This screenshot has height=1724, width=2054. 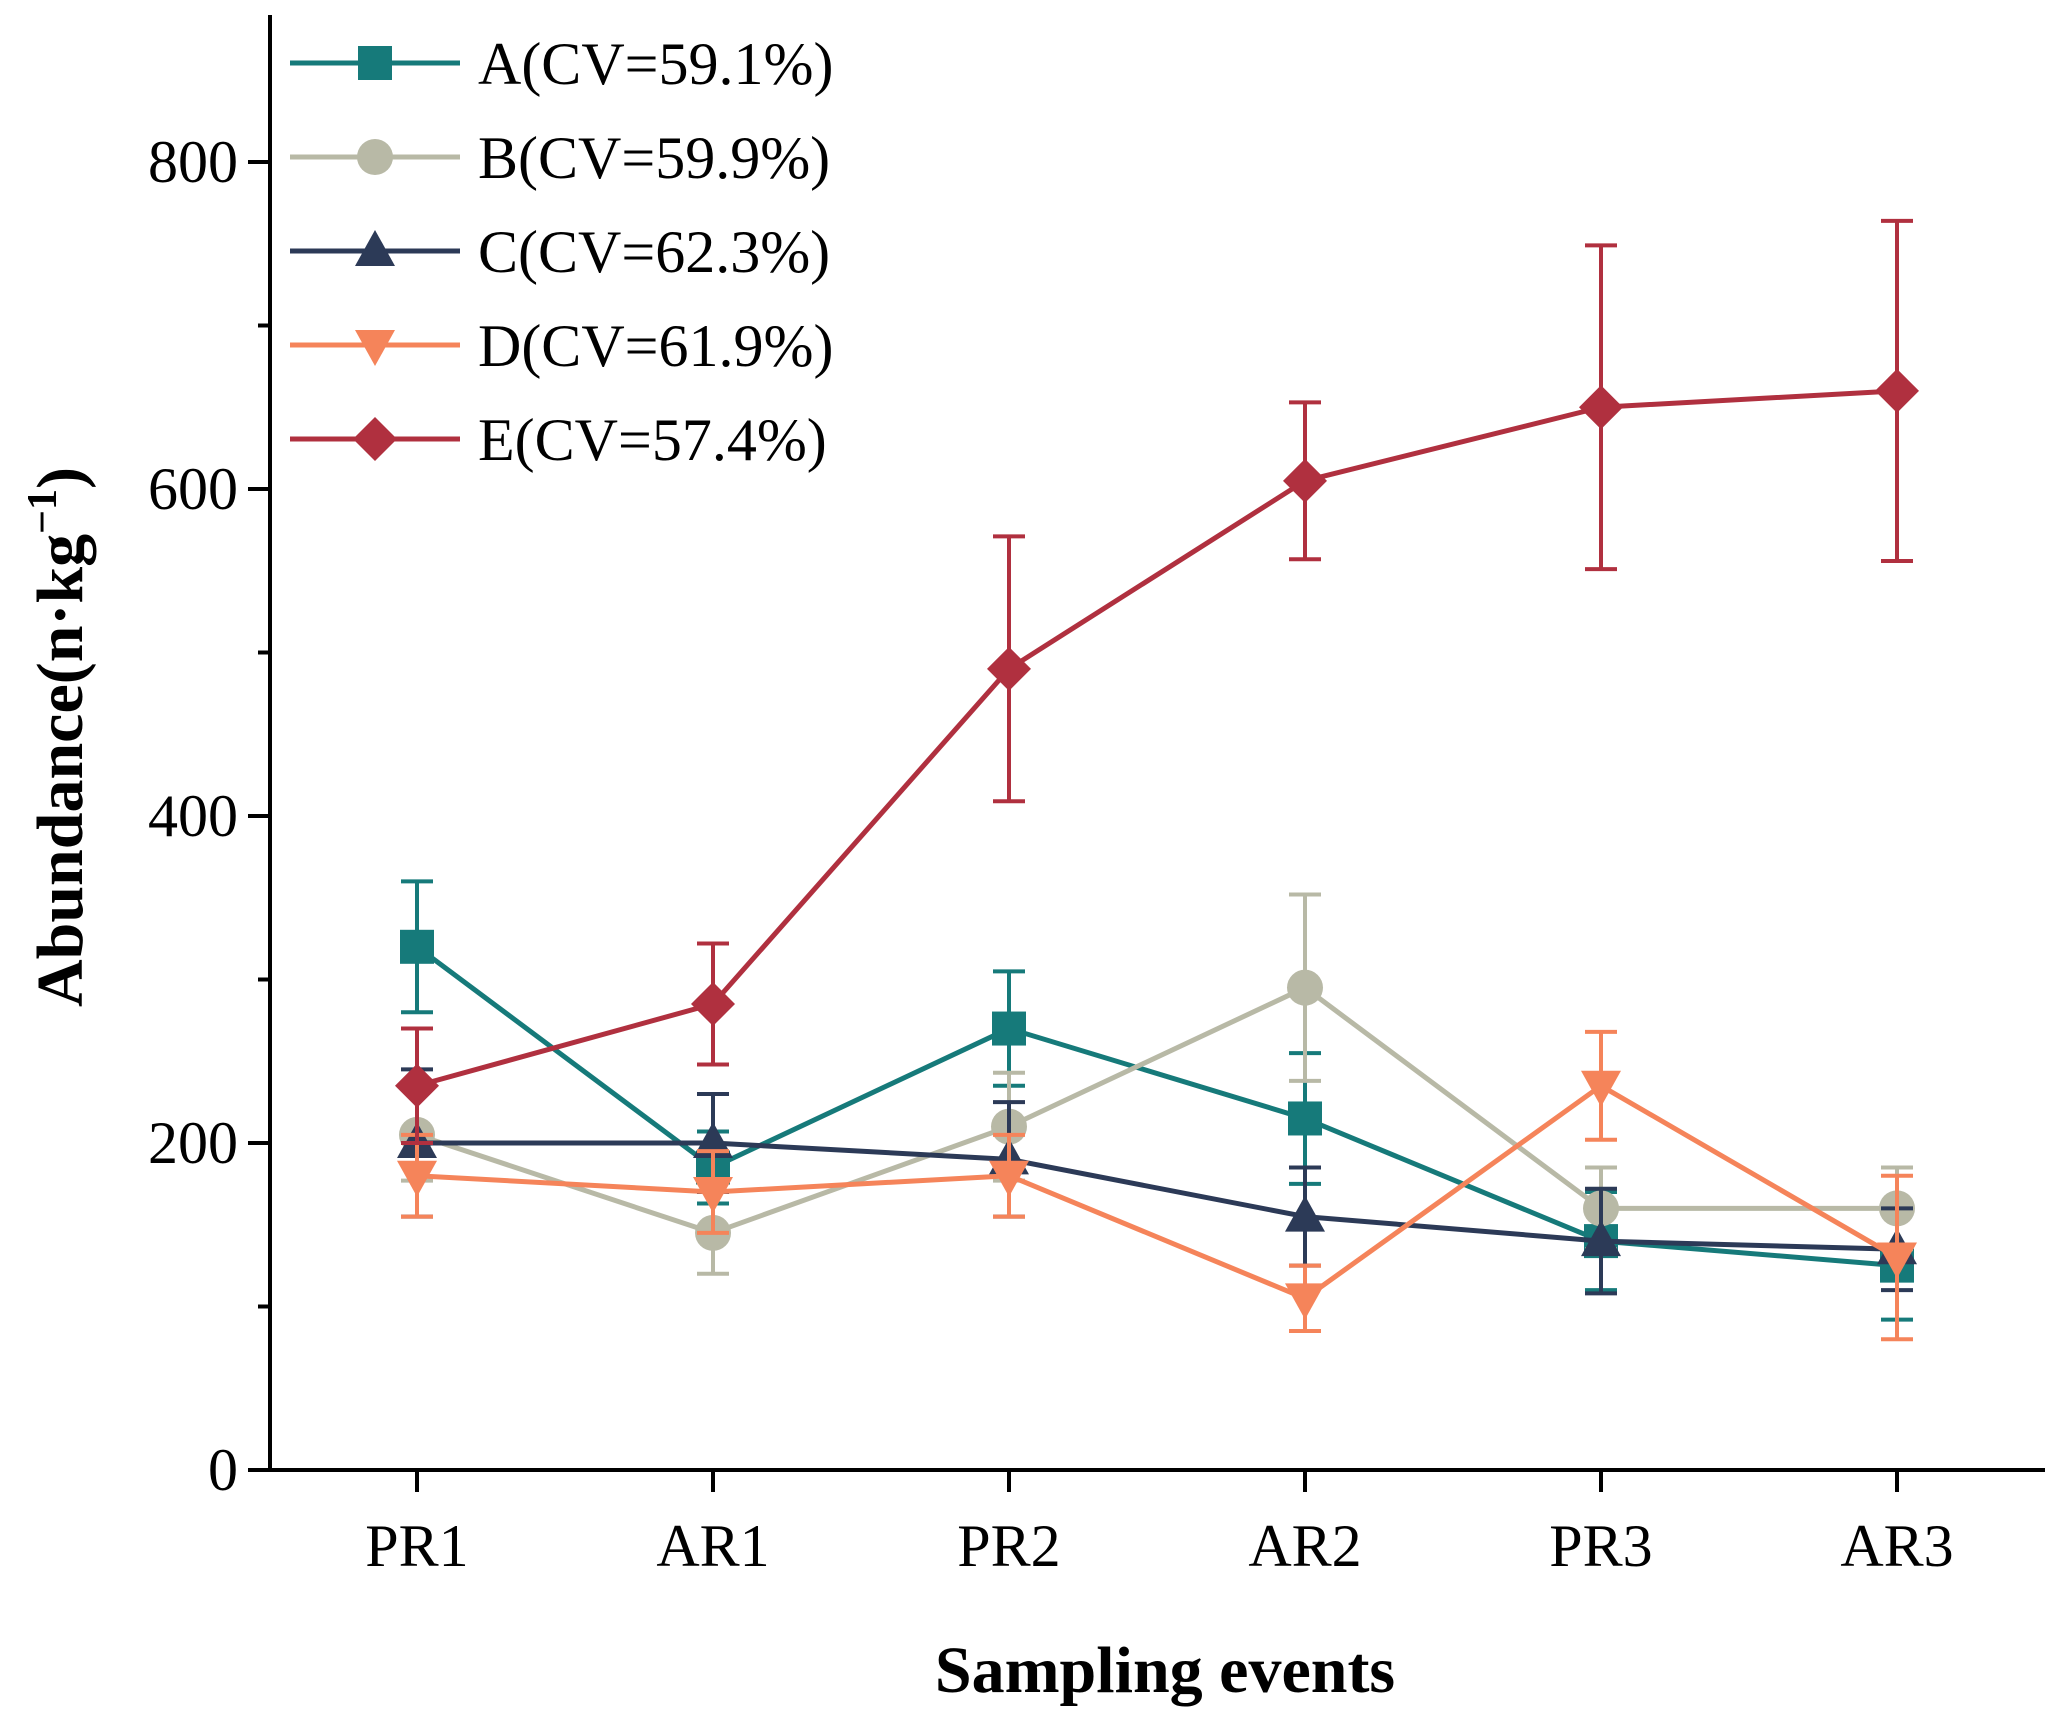 What do you see at coordinates (416, 1546) in the screenshot?
I see `x-tick-label: PR1` at bounding box center [416, 1546].